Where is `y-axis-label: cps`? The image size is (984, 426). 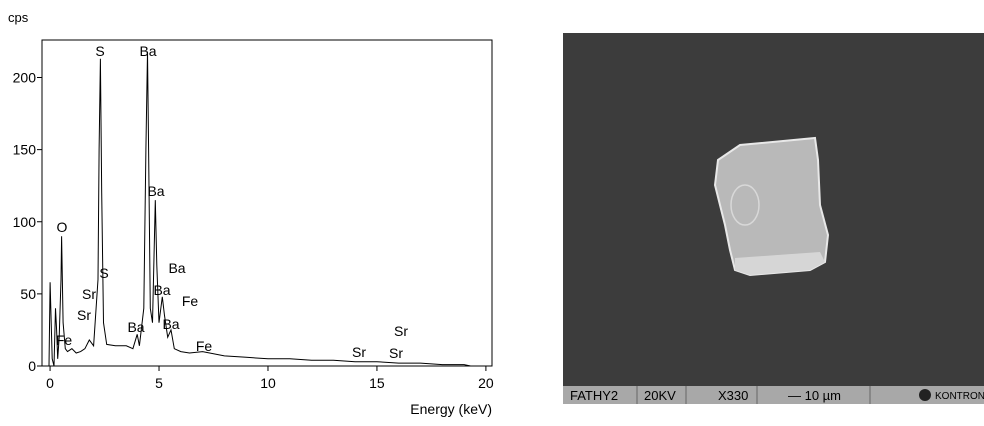 y-axis-label: cps is located at coordinates (18, 17).